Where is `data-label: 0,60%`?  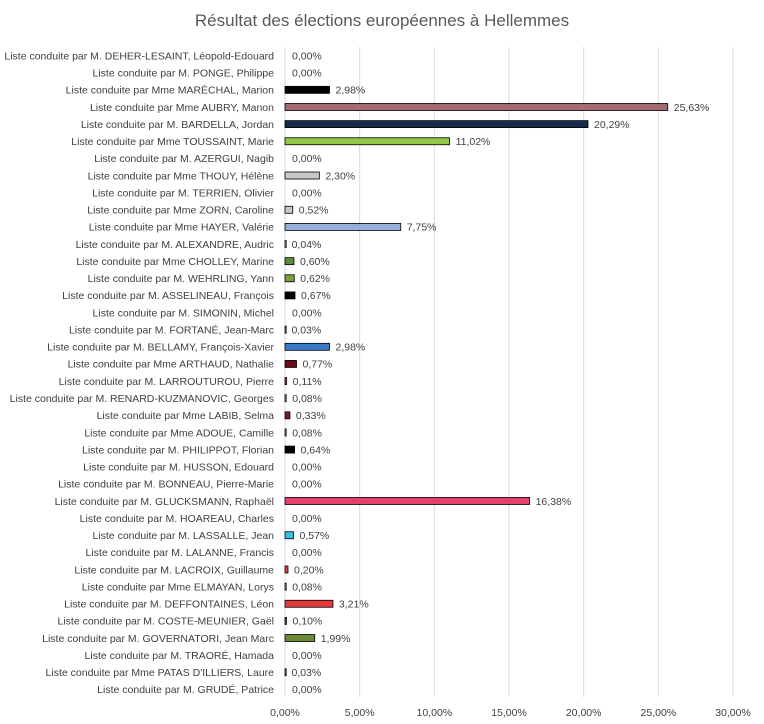
data-label: 0,60% is located at coordinates (315, 262).